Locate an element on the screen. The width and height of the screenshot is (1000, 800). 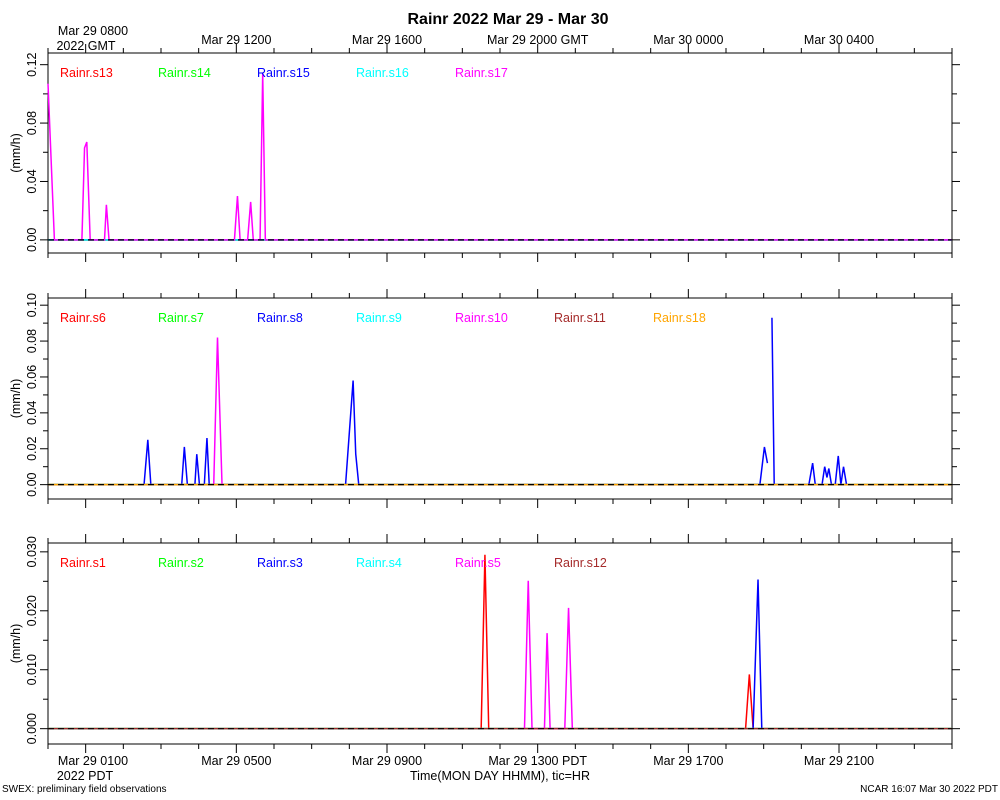
footer-left: SWEX: preliminary field observations is located at coordinates (84, 789).